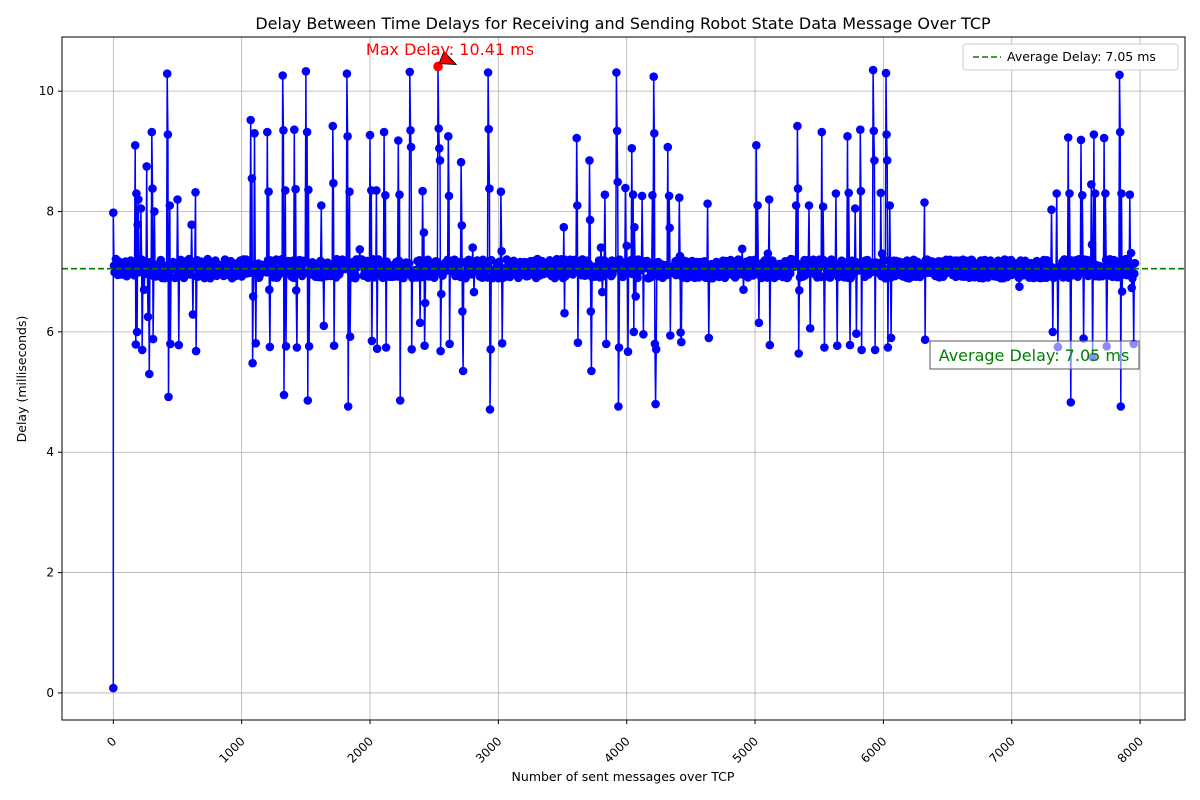 This screenshot has height=800, width=1200. I want to click on y-axis: 0 2 4 6 8 10, so click(50, 392).